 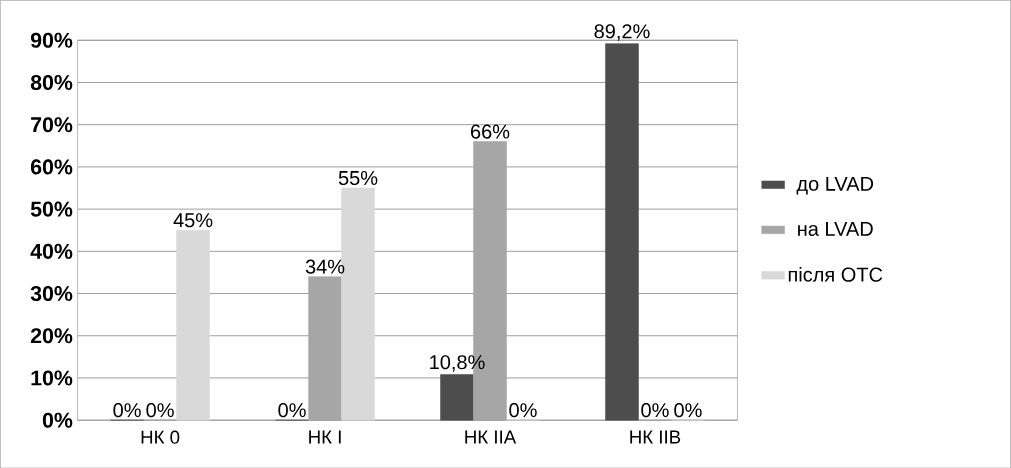 What do you see at coordinates (160, 437) in the screenshot?
I see `x-tick-label: НК 0` at bounding box center [160, 437].